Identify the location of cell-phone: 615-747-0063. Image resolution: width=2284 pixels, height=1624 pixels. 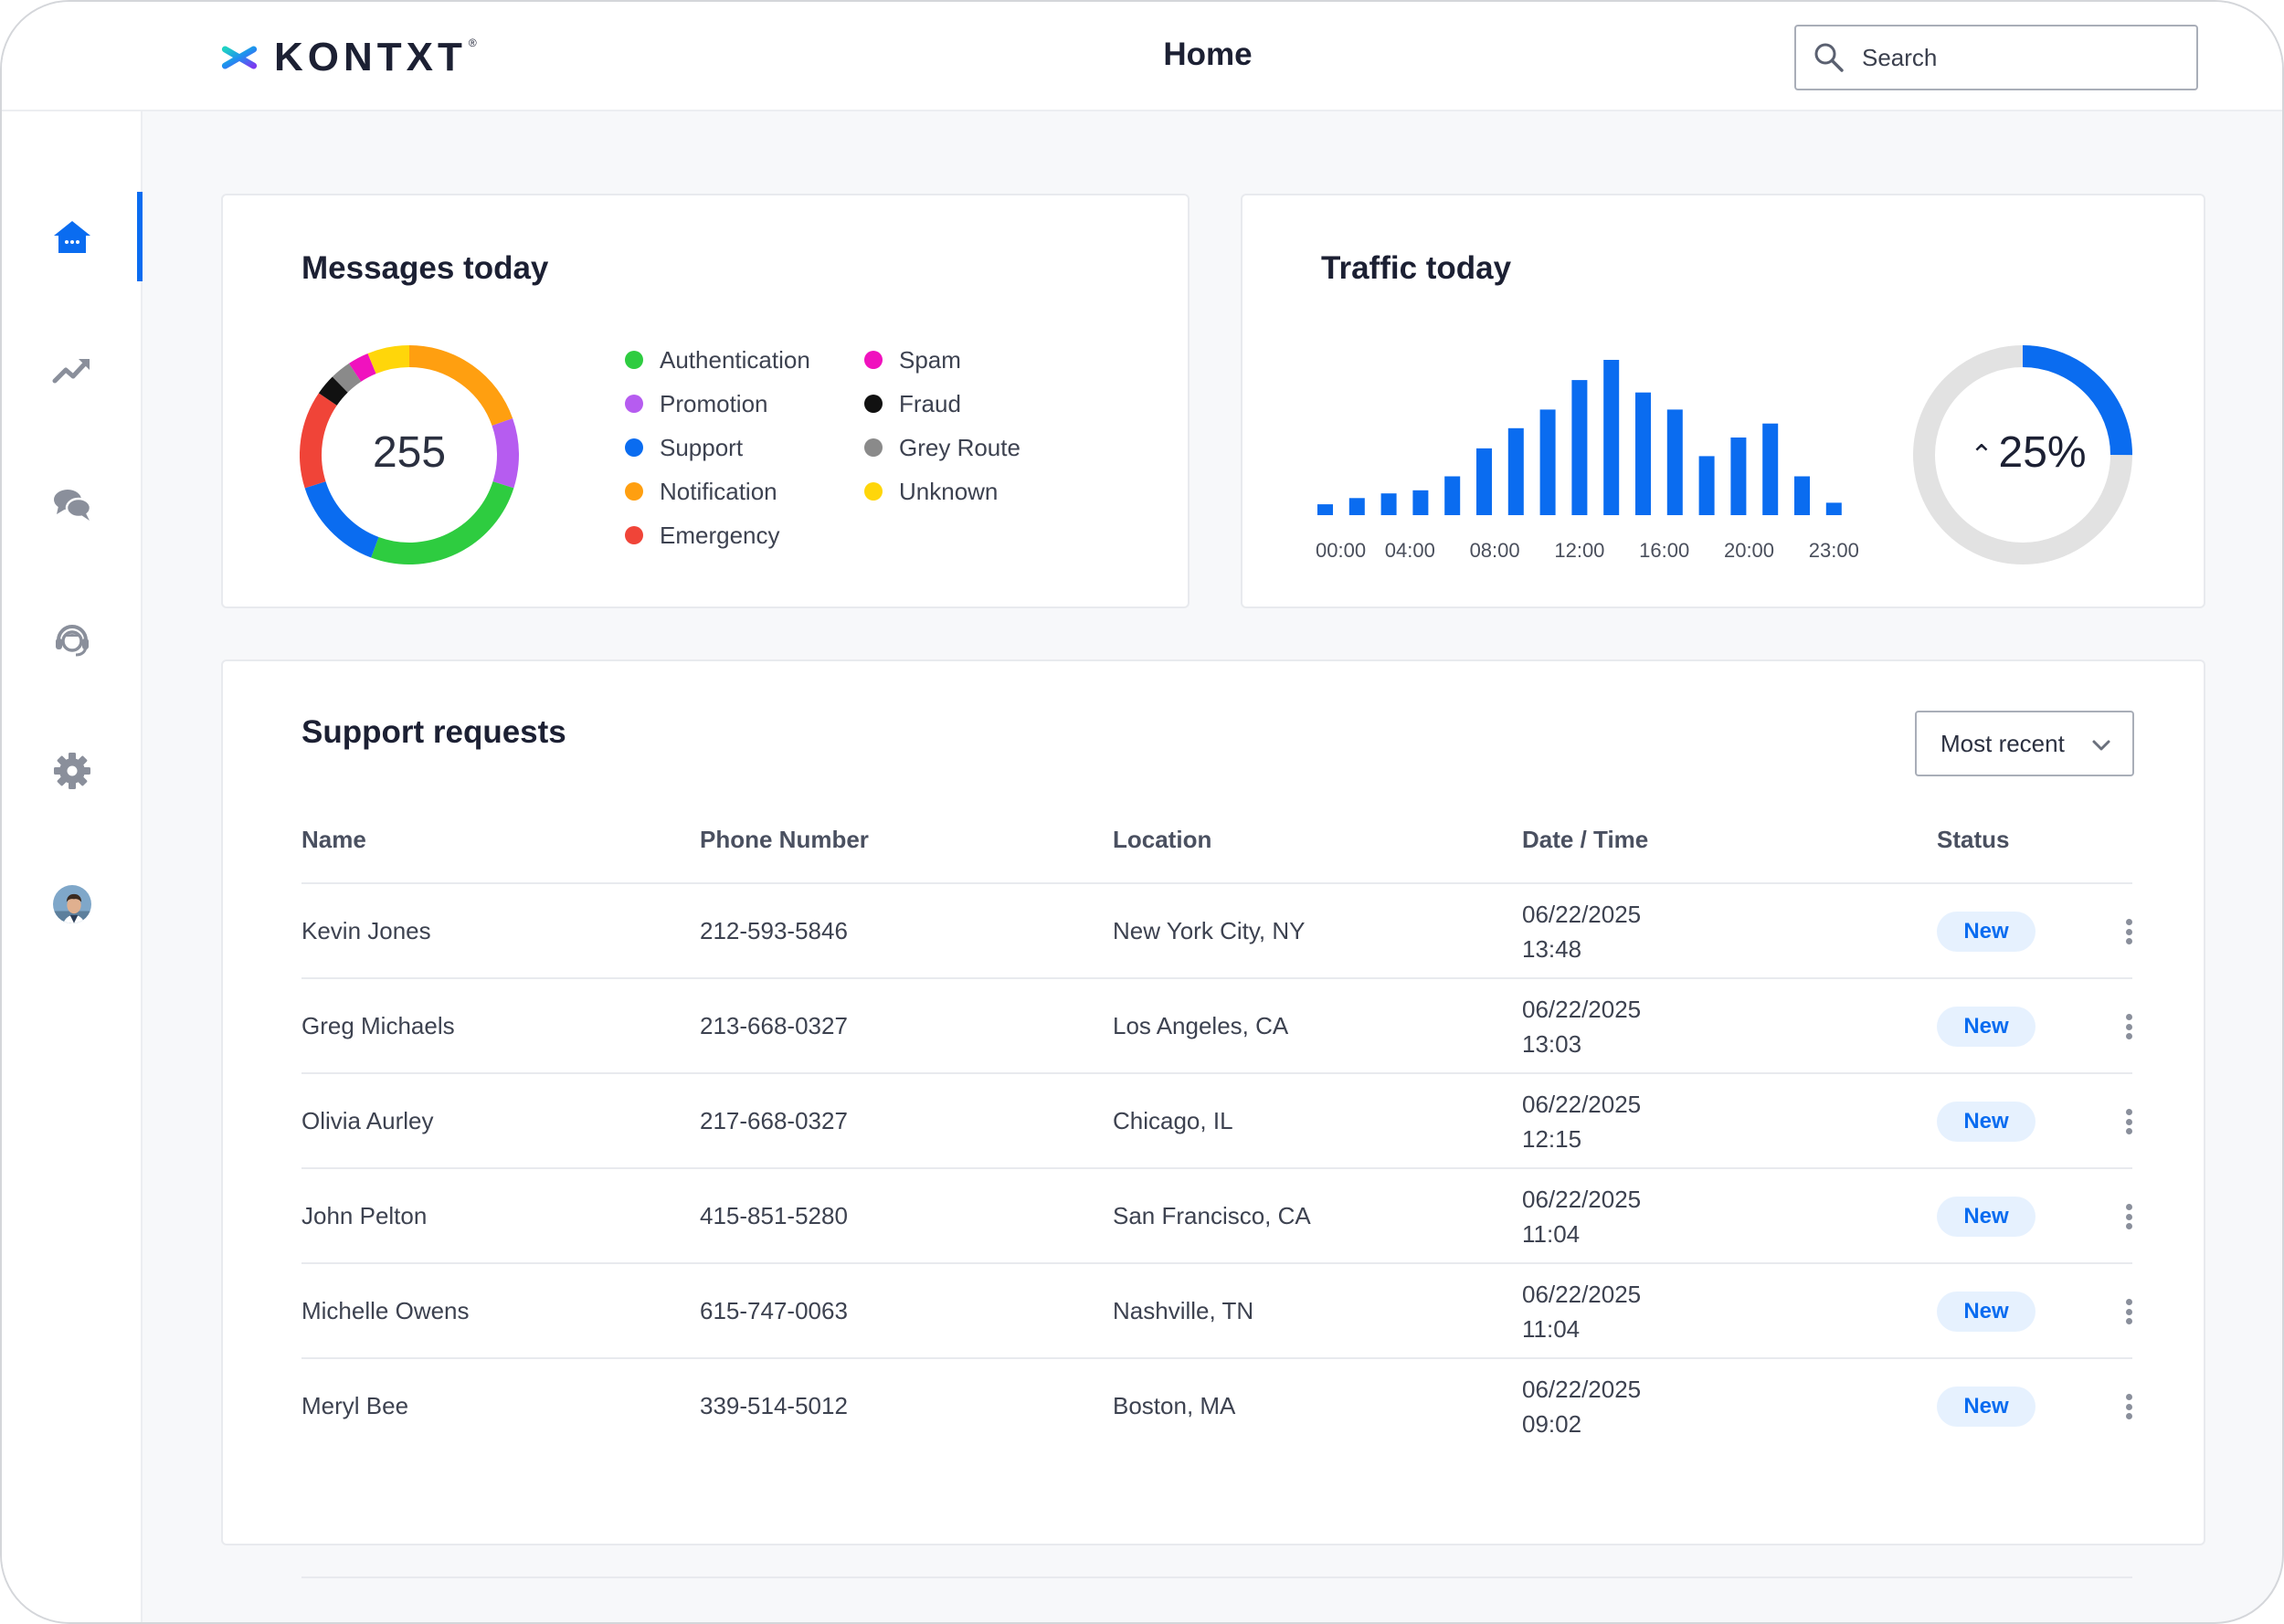
(774, 1310).